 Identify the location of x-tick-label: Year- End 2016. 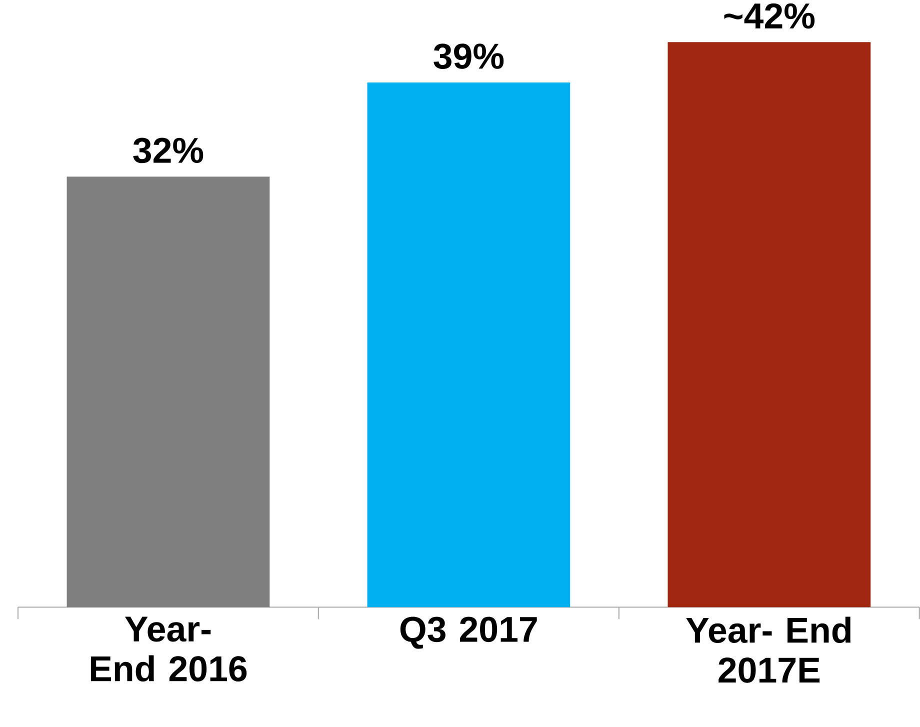
(168, 649).